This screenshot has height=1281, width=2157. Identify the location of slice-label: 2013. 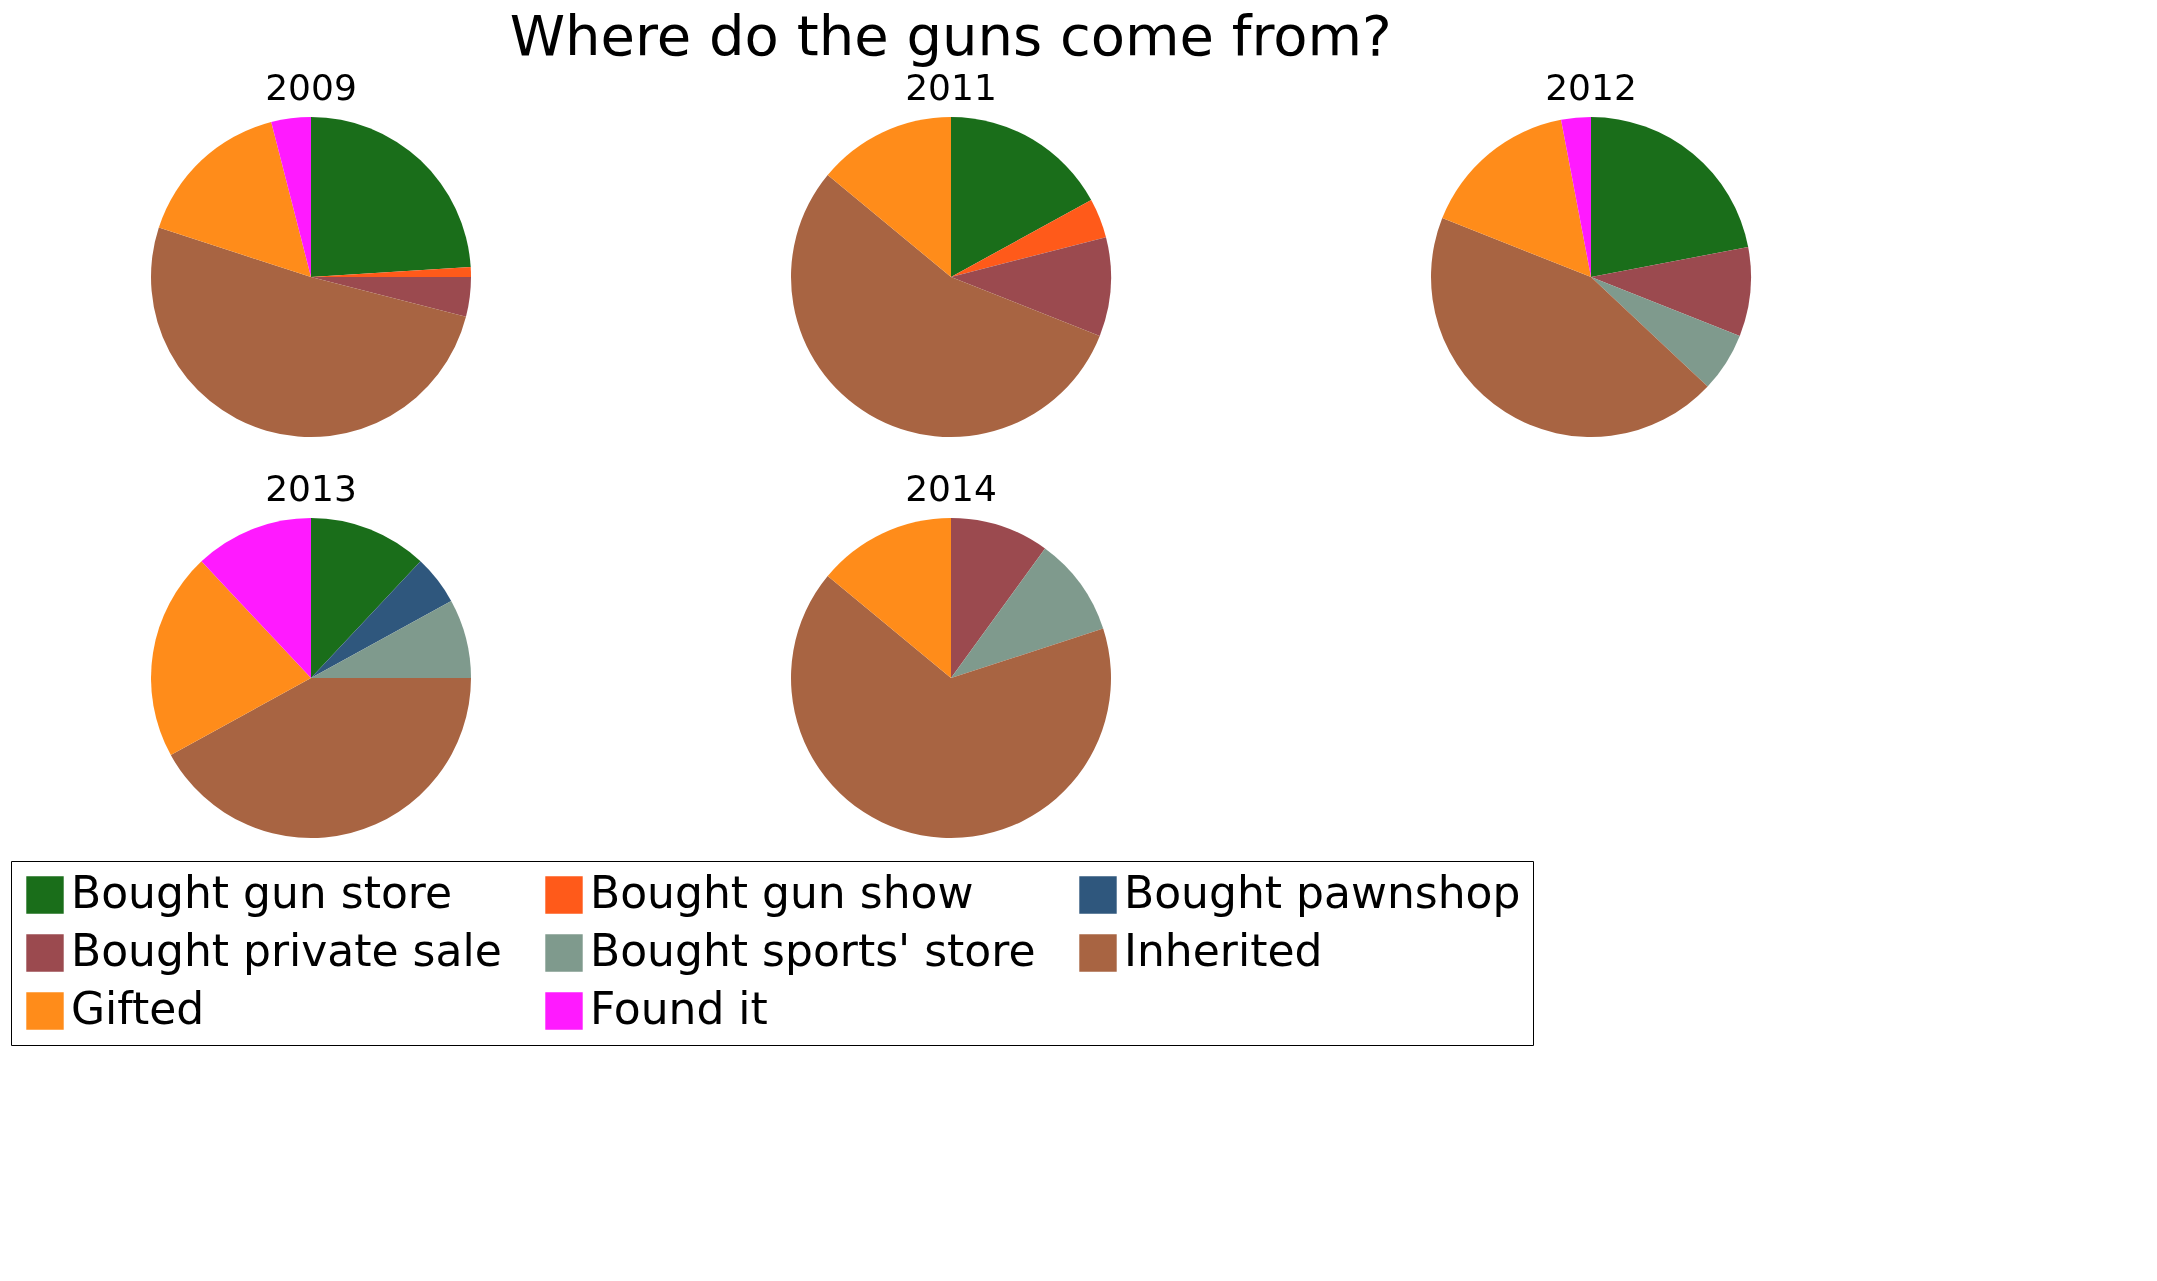
(311, 488).